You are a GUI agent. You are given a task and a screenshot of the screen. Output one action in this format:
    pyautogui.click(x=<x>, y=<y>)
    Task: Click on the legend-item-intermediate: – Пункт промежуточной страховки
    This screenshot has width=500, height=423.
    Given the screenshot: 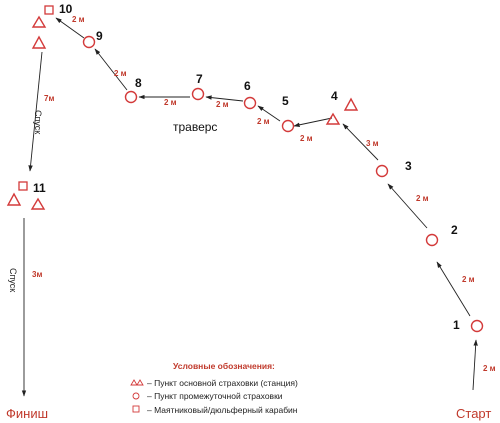 What is the action you would take?
    pyautogui.click(x=215, y=396)
    